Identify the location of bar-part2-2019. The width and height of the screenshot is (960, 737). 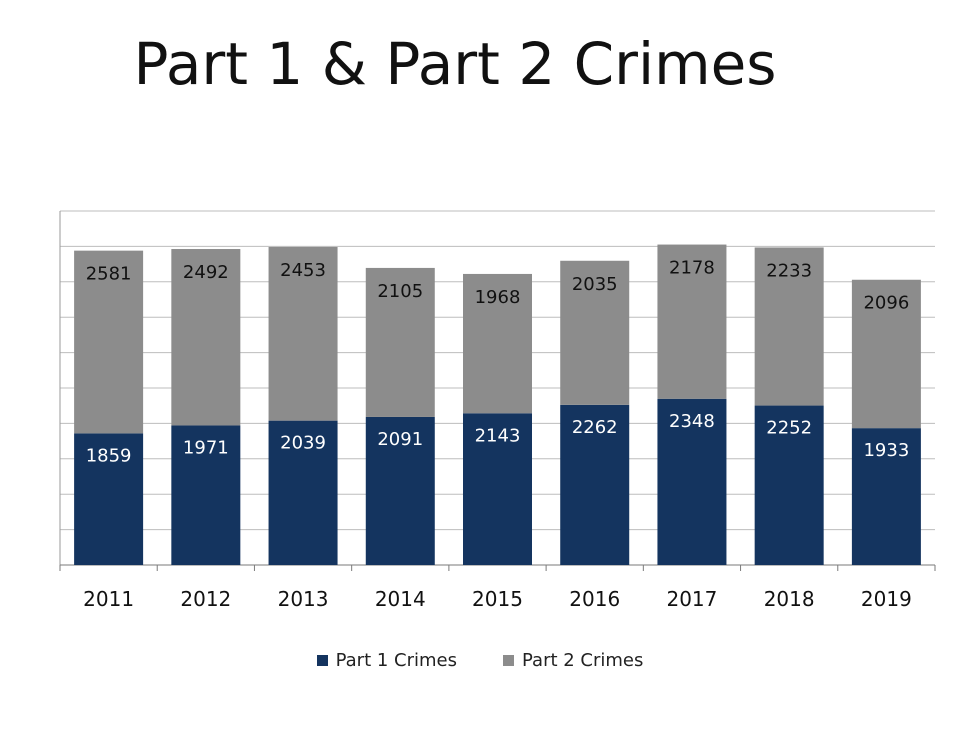
(886, 354).